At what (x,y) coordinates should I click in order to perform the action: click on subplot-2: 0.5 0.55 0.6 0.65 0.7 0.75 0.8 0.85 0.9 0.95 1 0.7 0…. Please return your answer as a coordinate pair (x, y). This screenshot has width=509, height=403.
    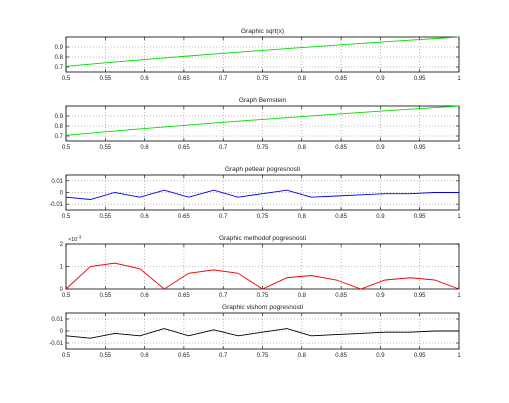
    Looking at the image, I should click on (258, 124).